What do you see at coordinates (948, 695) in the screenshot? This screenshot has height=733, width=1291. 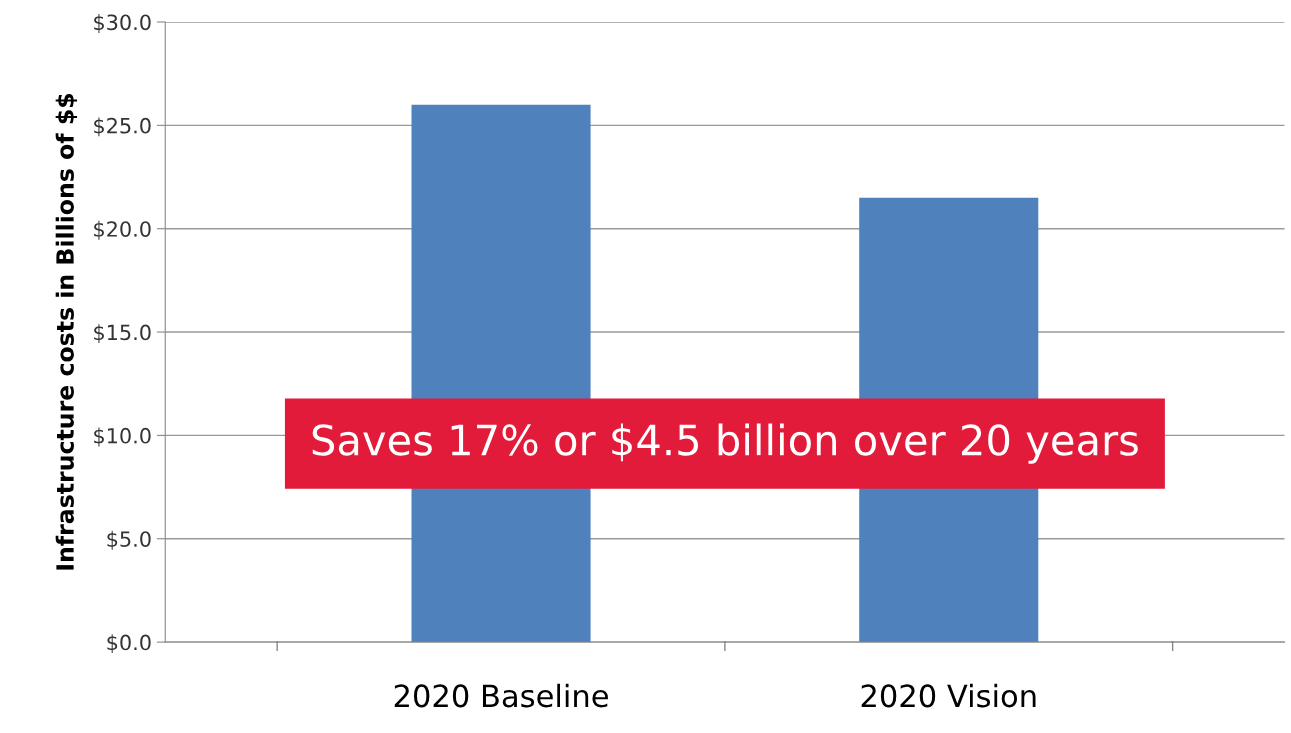 I see `x-tick-label: 2020 Vision` at bounding box center [948, 695].